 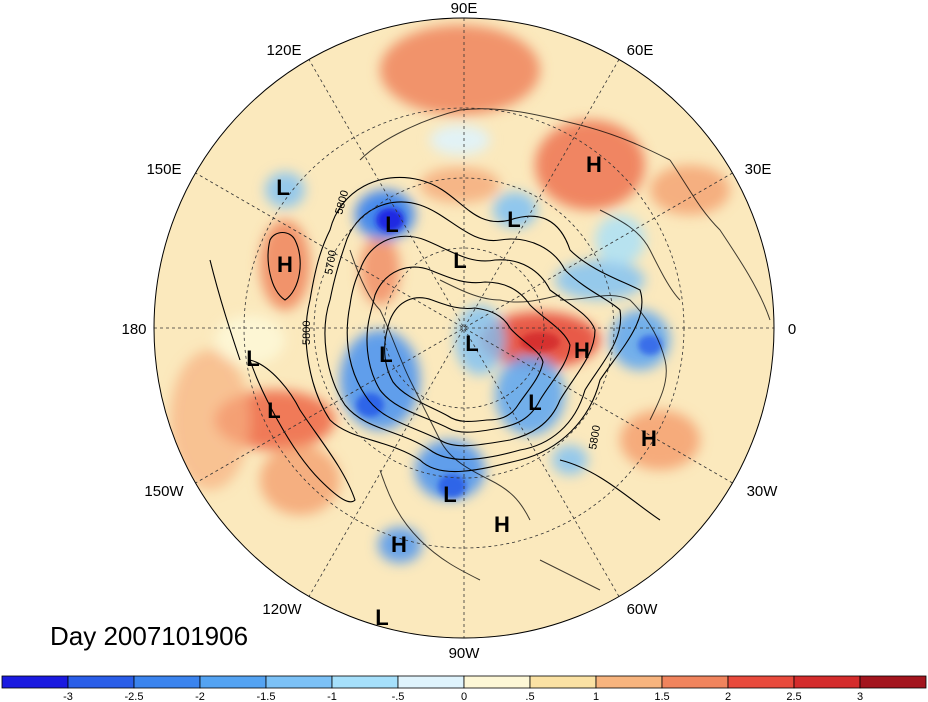 I want to click on colorbar-tick-label: -1.5, so click(x=266, y=696).